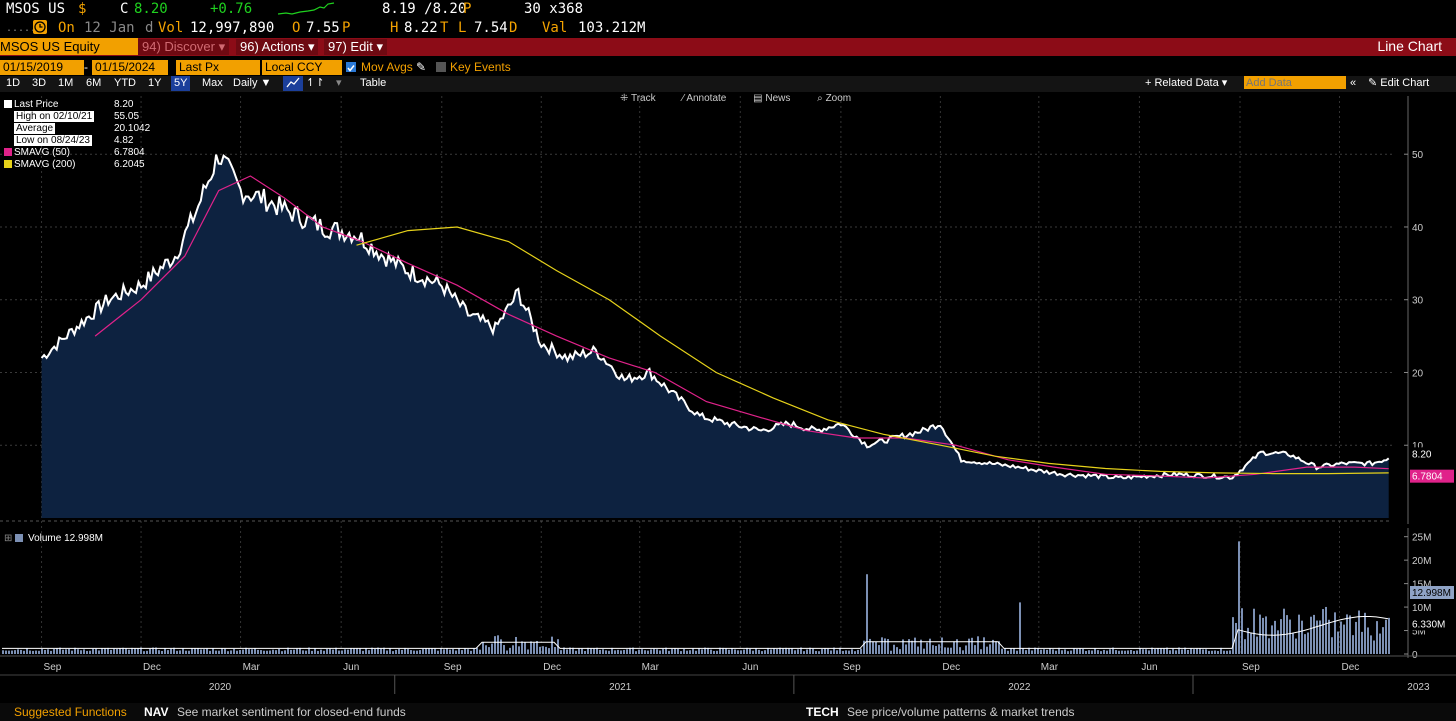 The image size is (1456, 721). What do you see at coordinates (53, 140) in the screenshot?
I see `legend-label: Low on 08/24/23` at bounding box center [53, 140].